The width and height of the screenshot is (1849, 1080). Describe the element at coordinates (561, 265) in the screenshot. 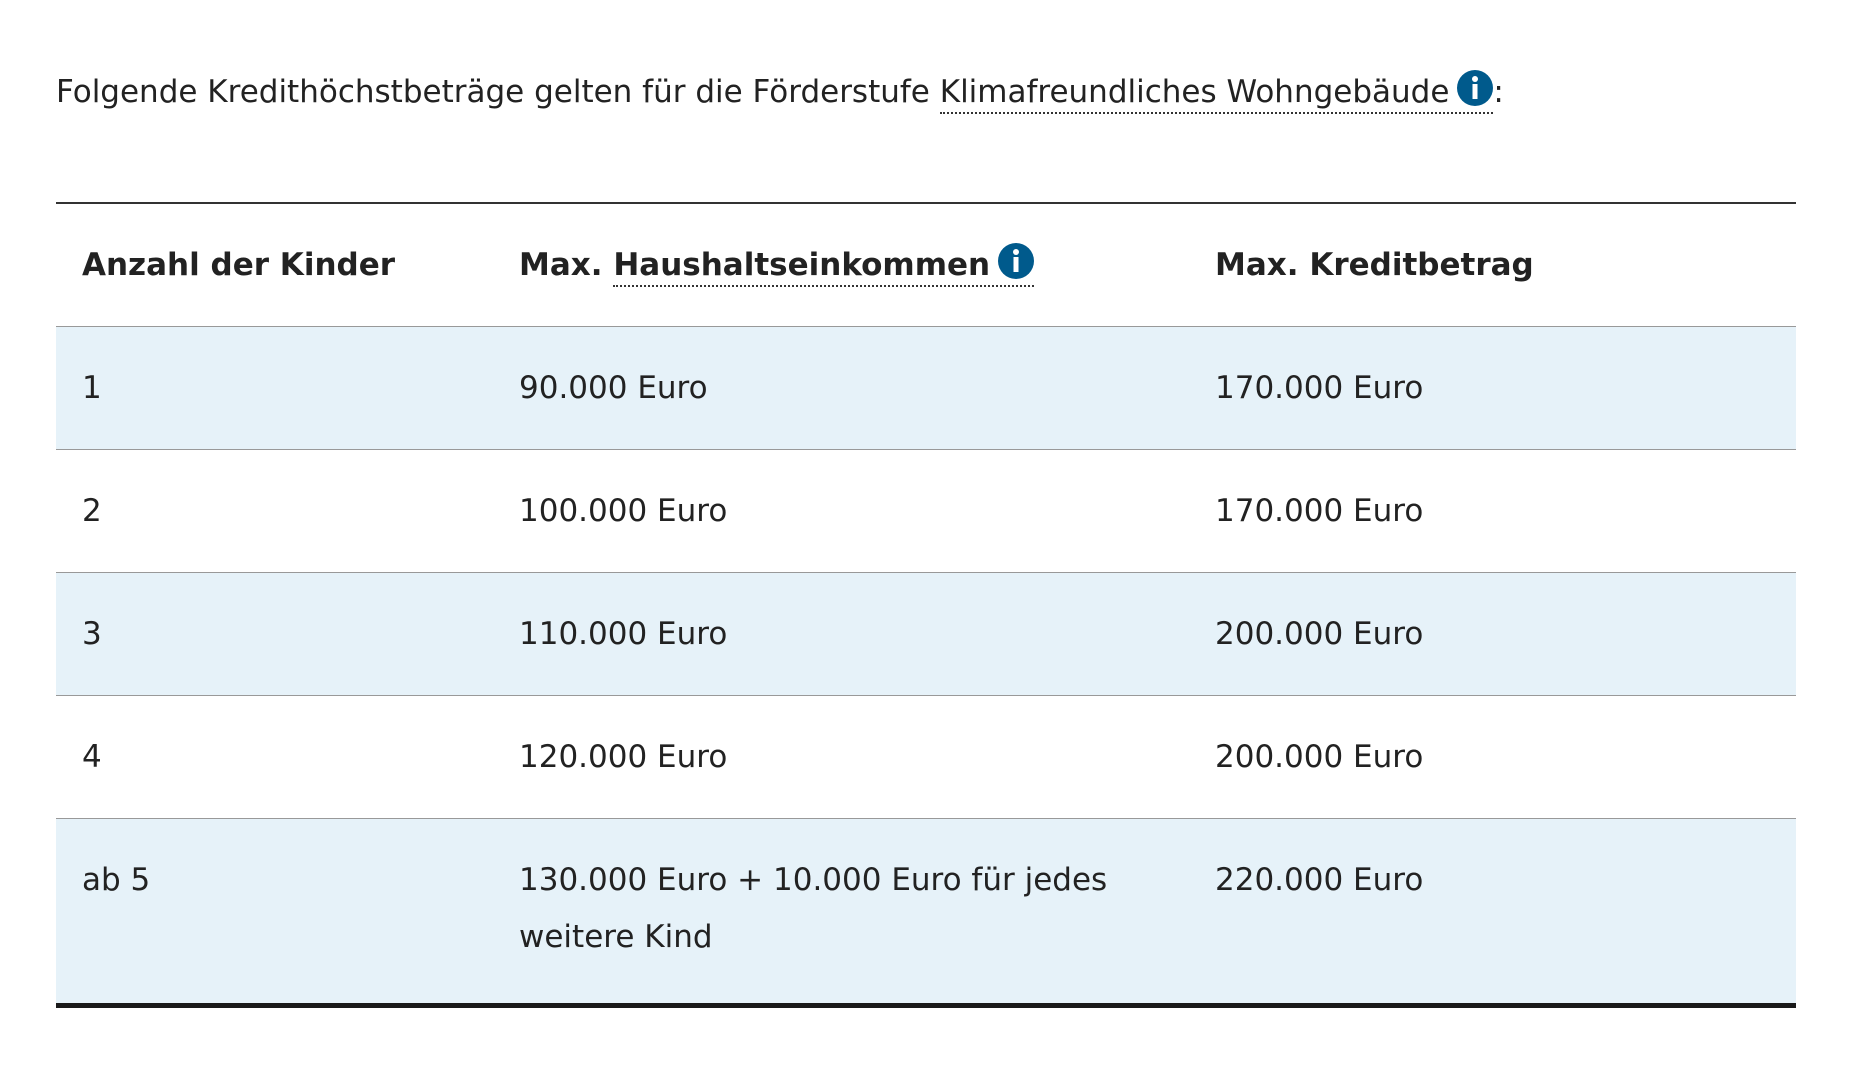

I see `header-text: Max.` at that location.